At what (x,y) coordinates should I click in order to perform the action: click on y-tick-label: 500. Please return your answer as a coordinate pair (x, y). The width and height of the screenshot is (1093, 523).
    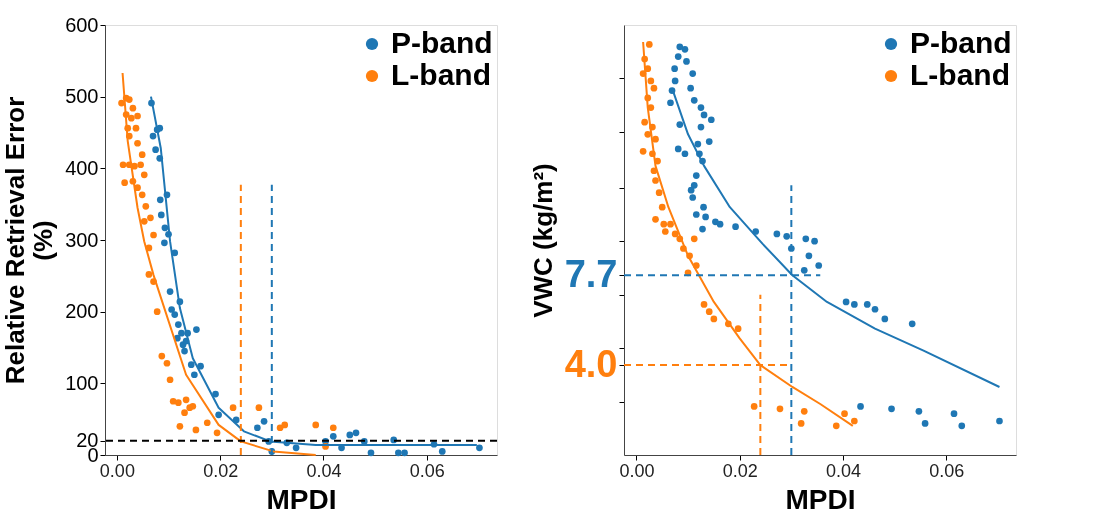
    Looking at the image, I should click on (82, 96).